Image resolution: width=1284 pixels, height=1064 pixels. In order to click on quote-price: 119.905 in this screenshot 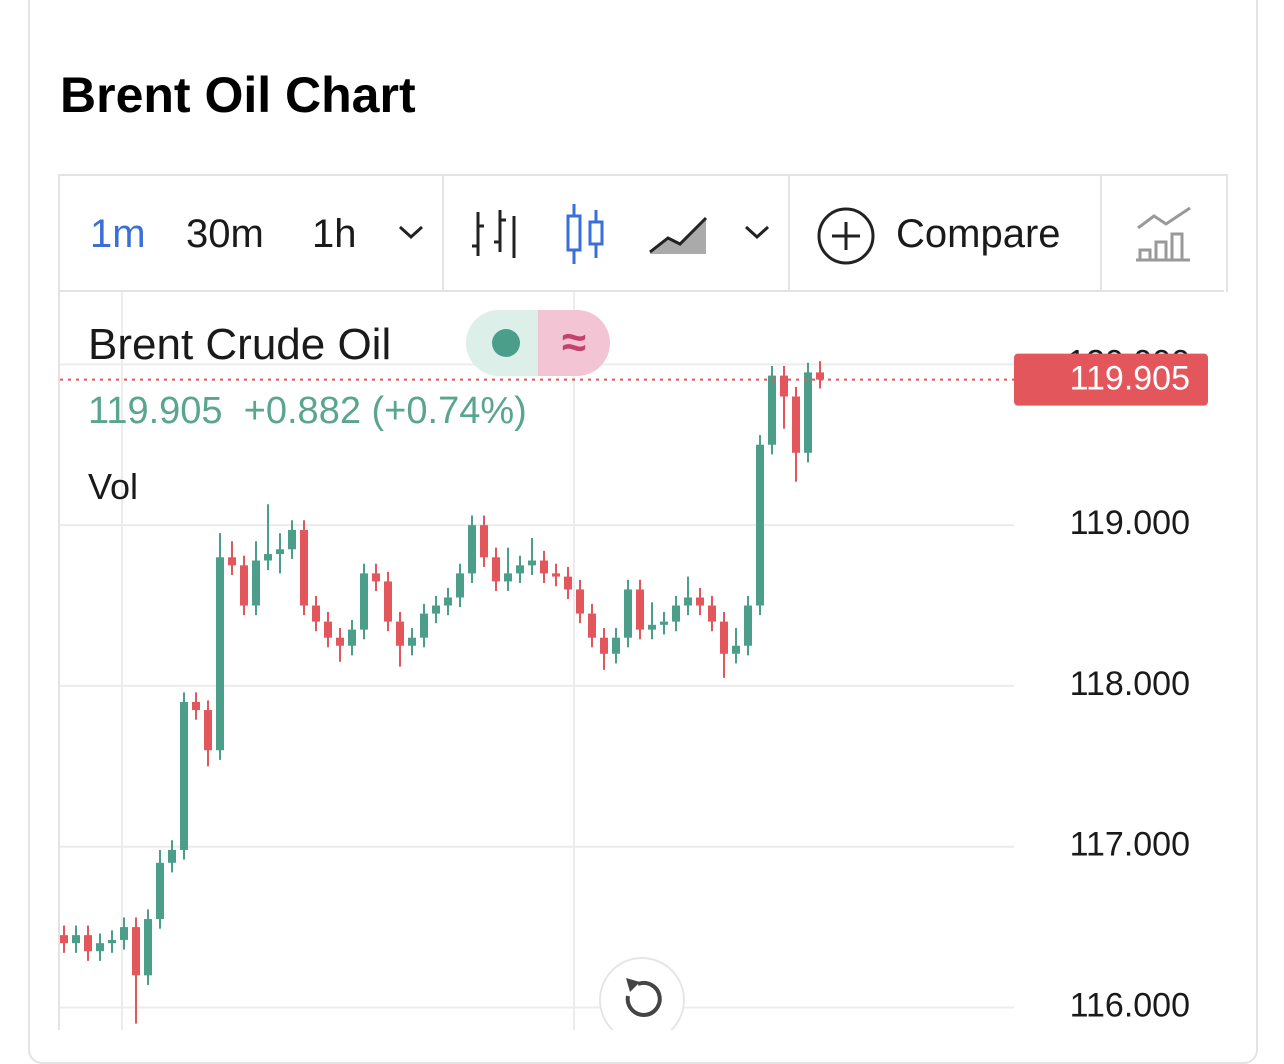, I will do `click(155, 411)`.